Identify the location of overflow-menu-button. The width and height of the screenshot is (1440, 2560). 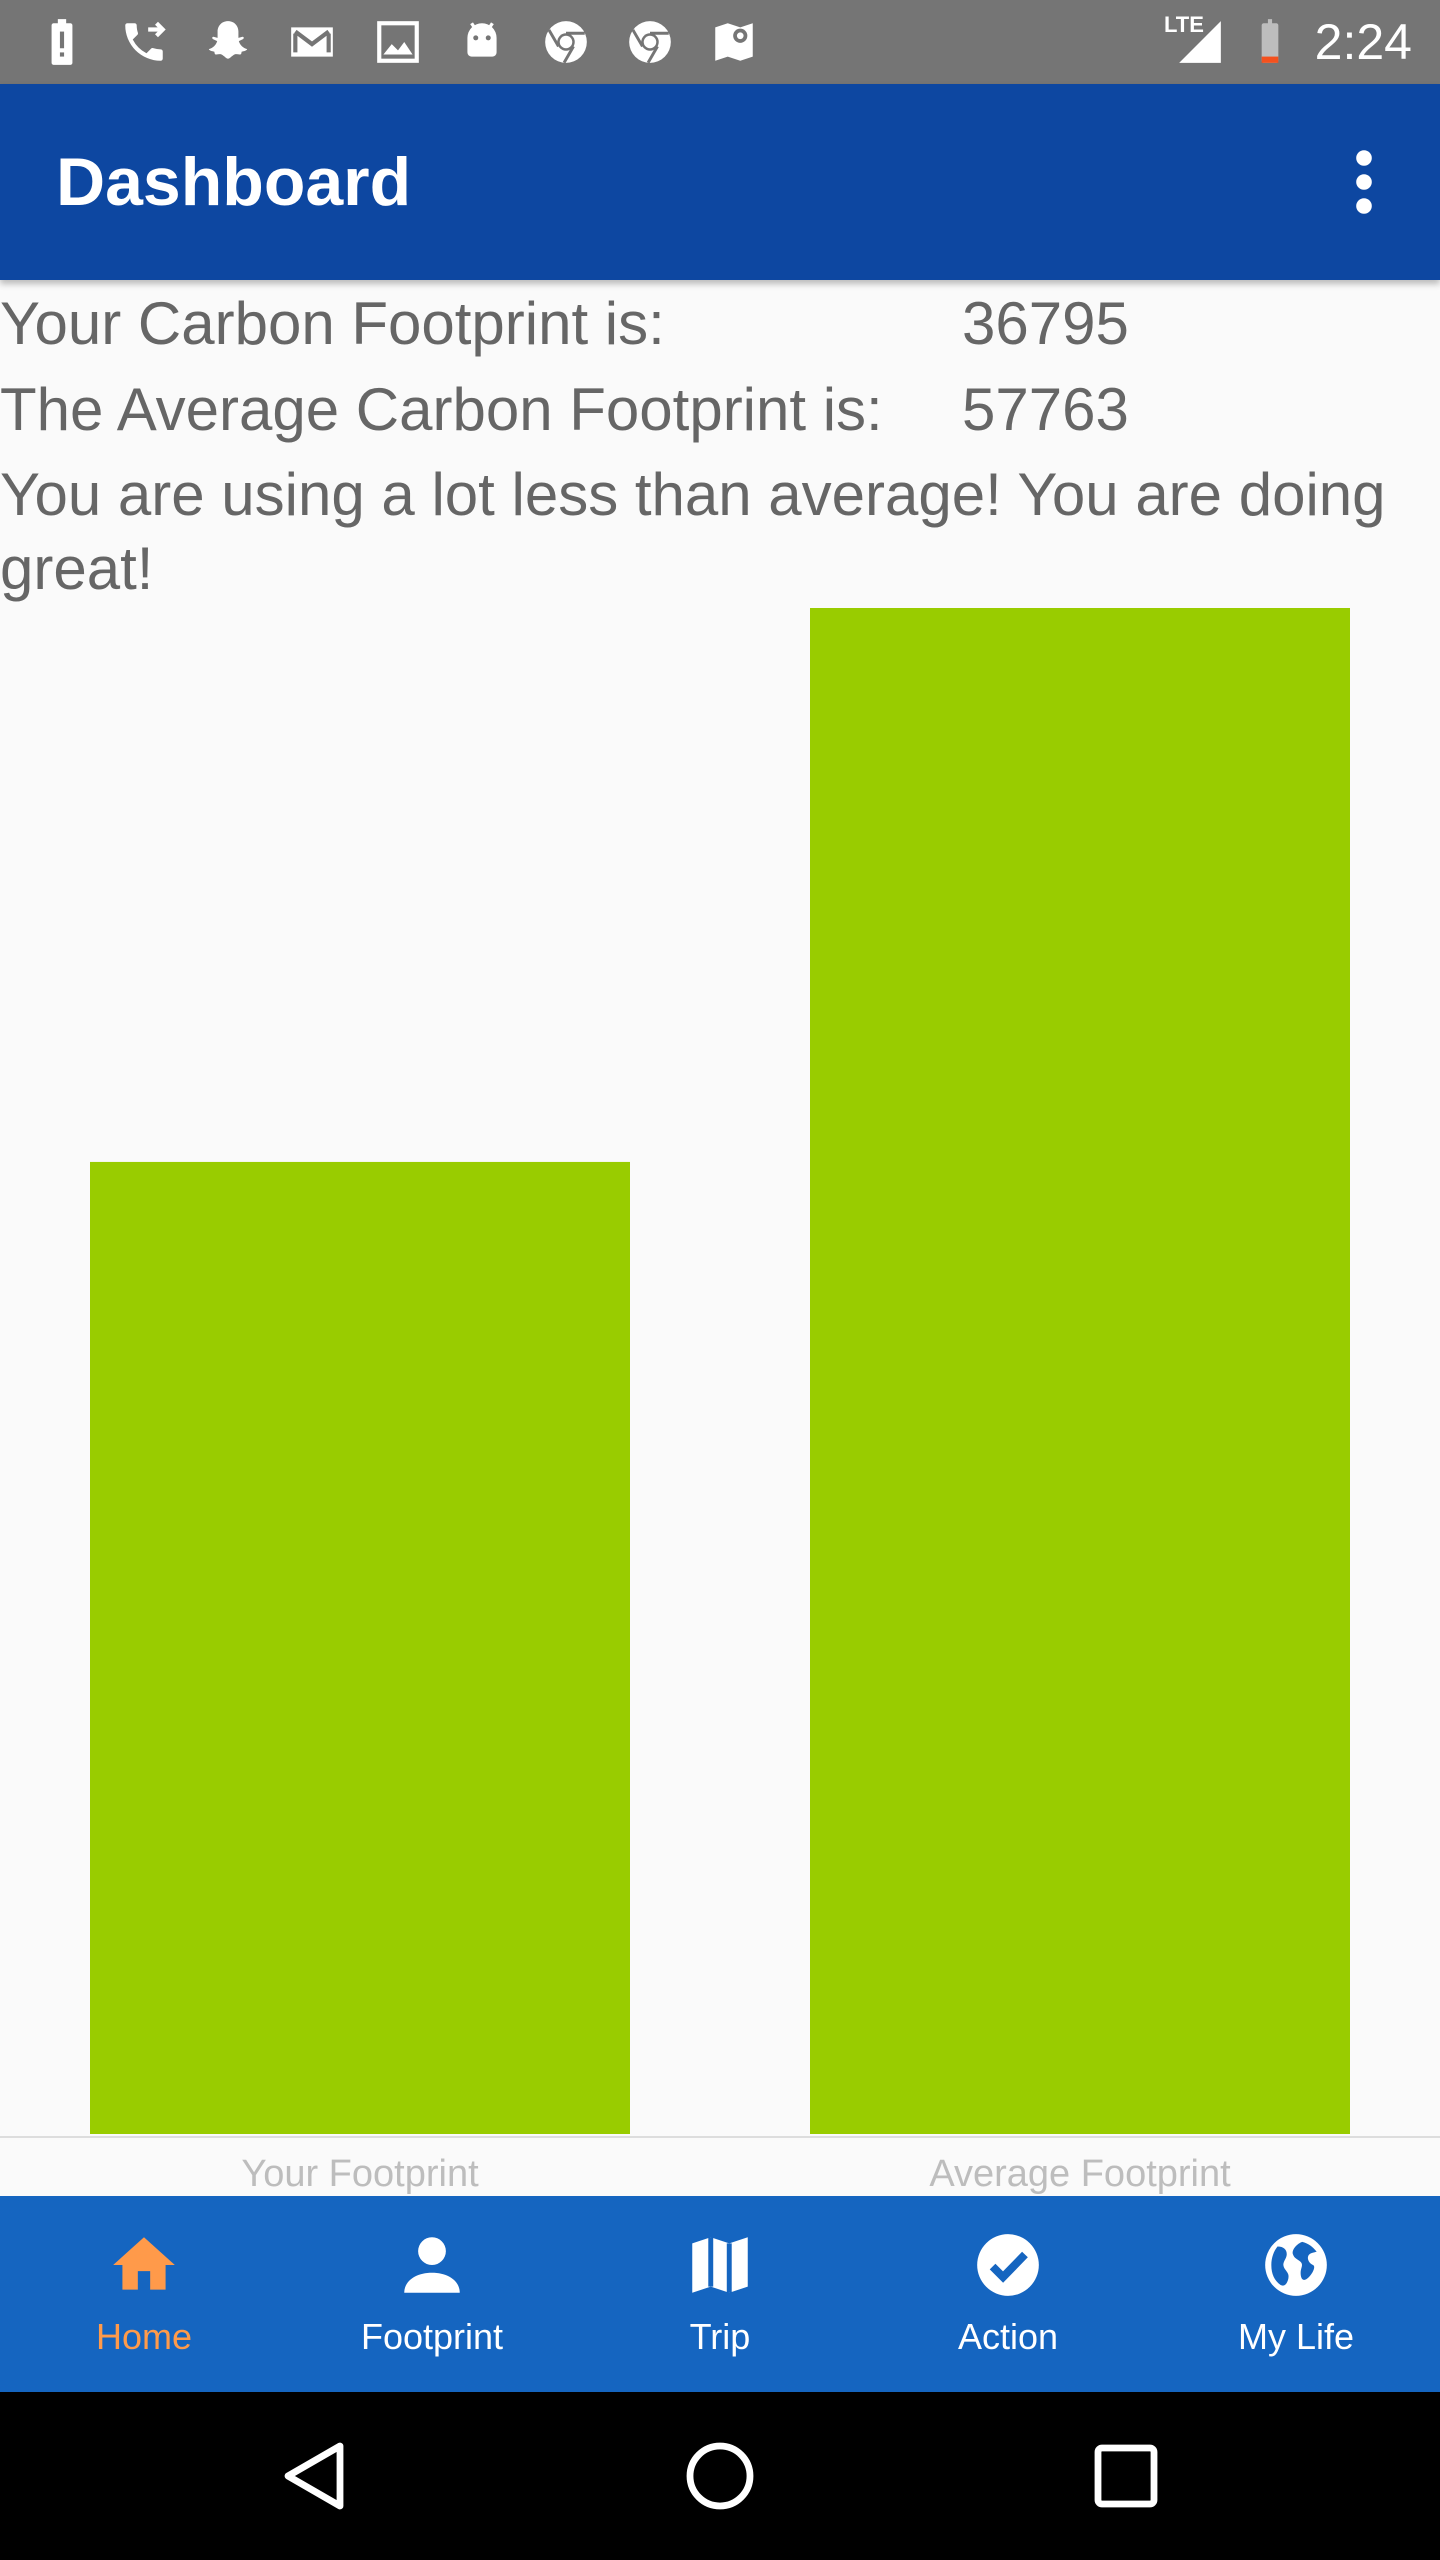
(1364, 182).